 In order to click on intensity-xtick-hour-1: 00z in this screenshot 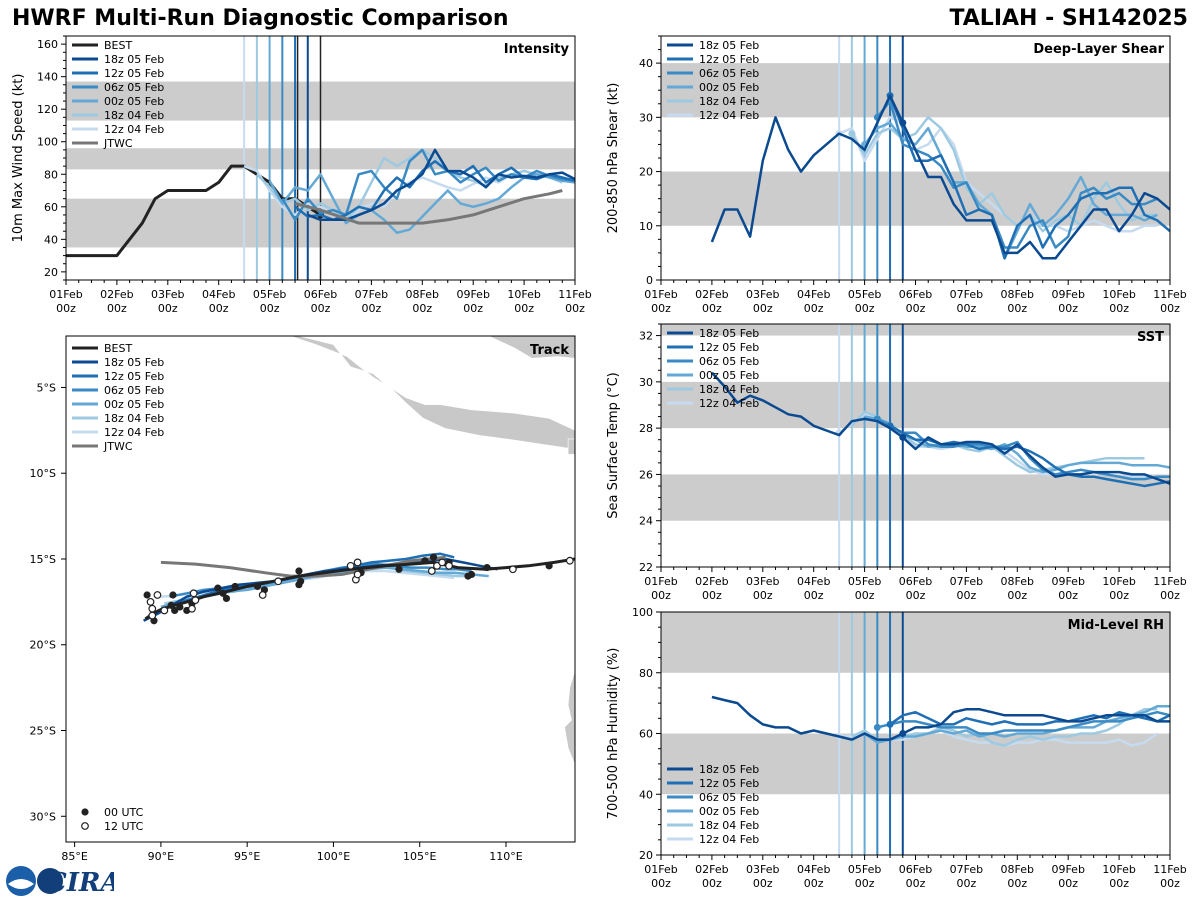, I will do `click(117, 308)`.